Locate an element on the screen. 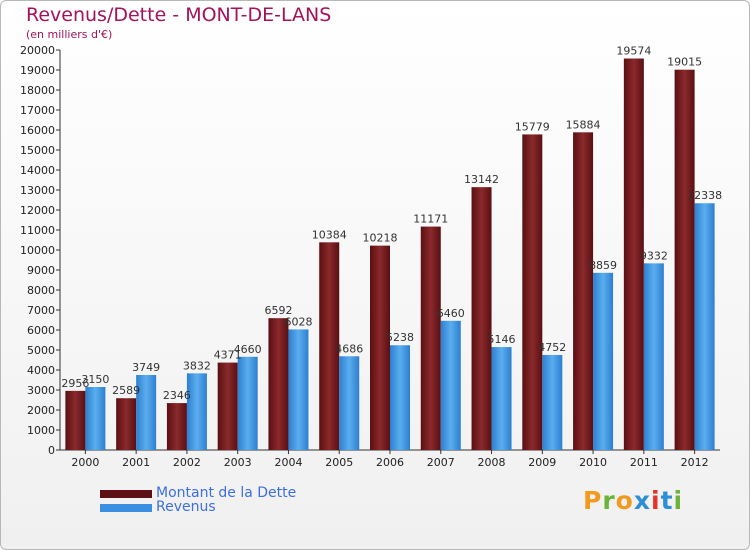 This screenshot has height=550, width=750. y-tick-label: 7000 is located at coordinates (41, 310).